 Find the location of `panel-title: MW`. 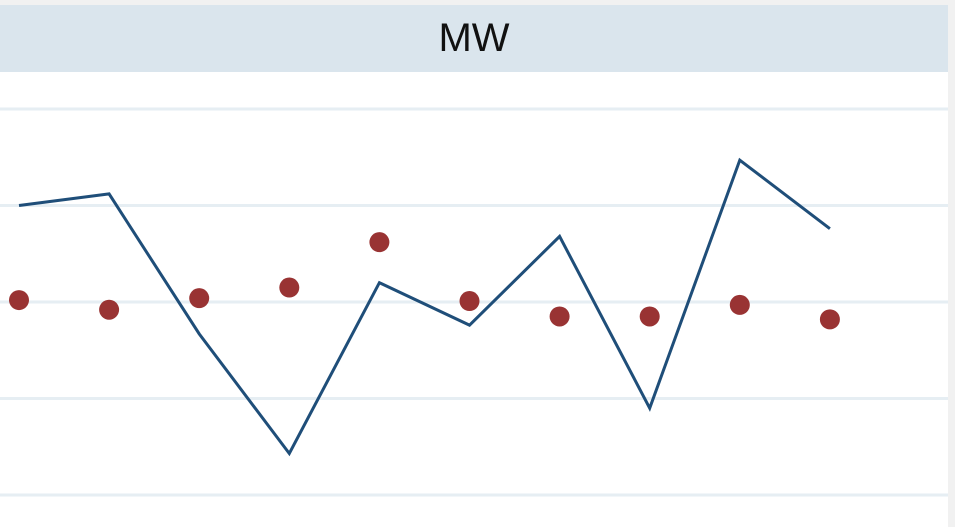

panel-title: MW is located at coordinates (474, 38).